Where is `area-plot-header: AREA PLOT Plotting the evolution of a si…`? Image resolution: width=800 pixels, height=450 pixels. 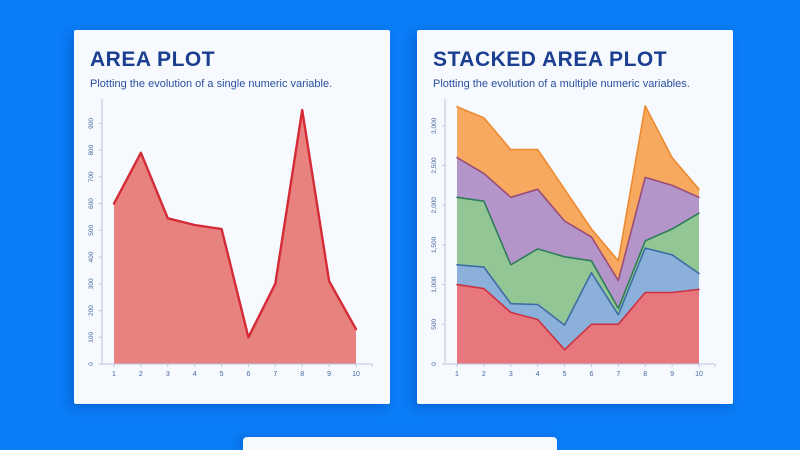
area-plot-header: AREA PLOT Plotting the evolution of a si… is located at coordinates (232, 60).